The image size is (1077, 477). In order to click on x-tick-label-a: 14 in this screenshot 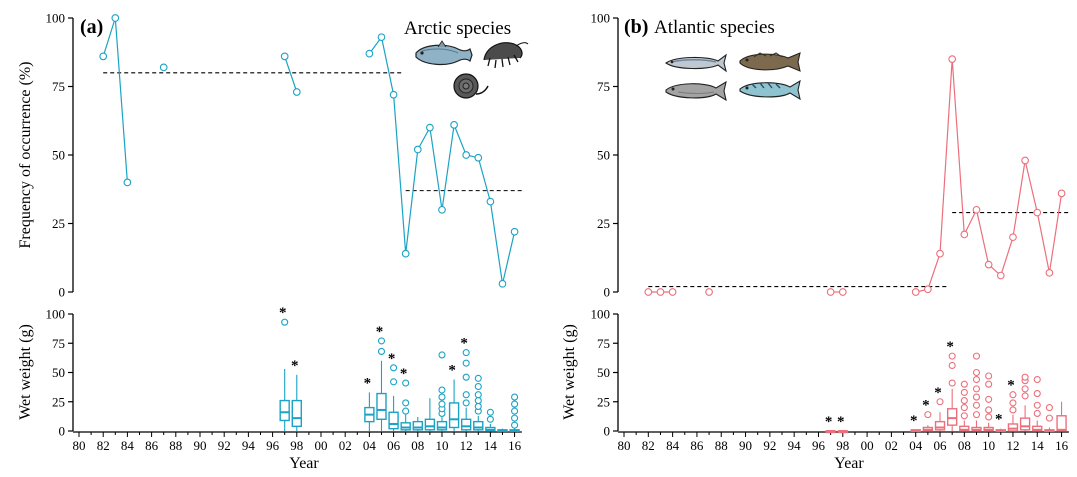, I will do `click(491, 445)`.